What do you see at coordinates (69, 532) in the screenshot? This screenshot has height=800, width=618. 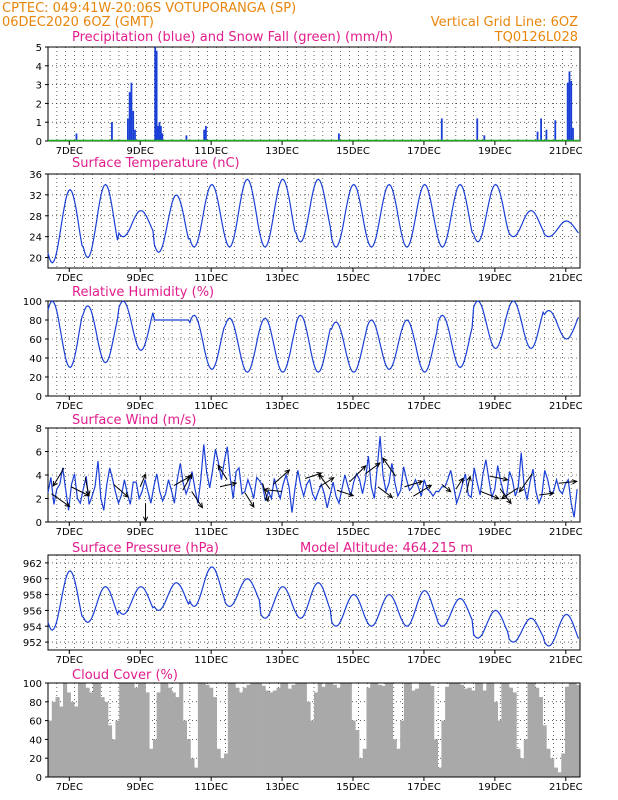 I see `wind-date-label: 7DEC` at bounding box center [69, 532].